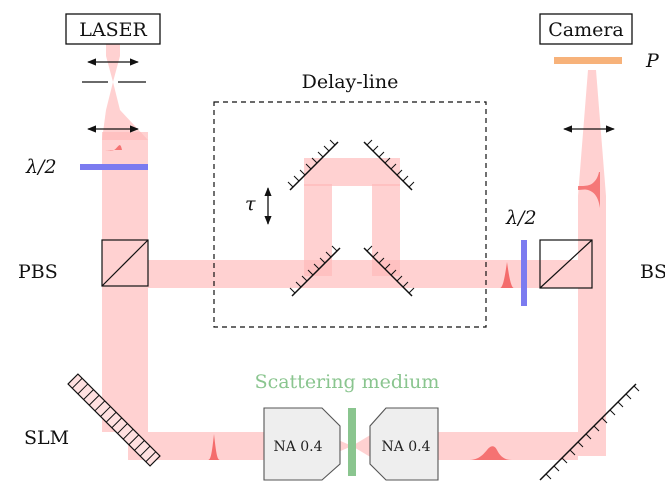  What do you see at coordinates (41, 167) in the screenshot?
I see `half-wave-left-label: λ/2` at bounding box center [41, 167].